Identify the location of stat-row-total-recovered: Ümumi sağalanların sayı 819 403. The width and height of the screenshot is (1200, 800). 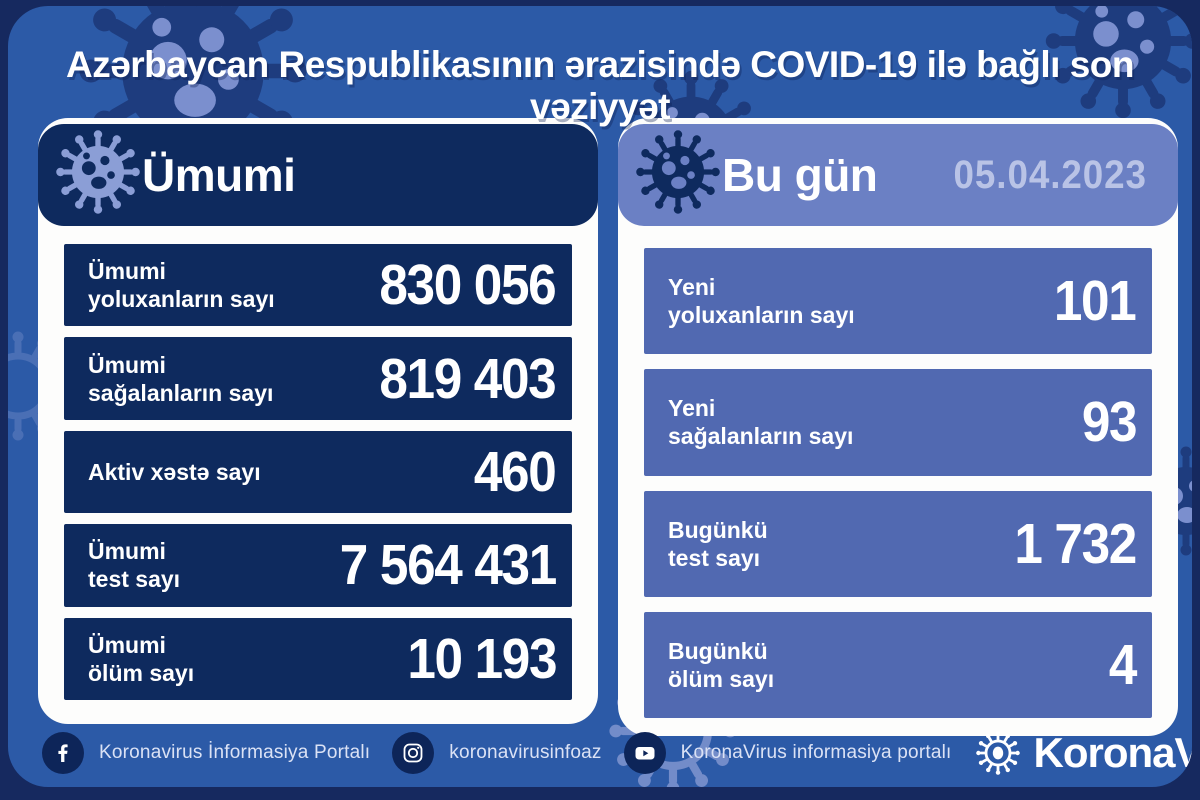
(318, 378).